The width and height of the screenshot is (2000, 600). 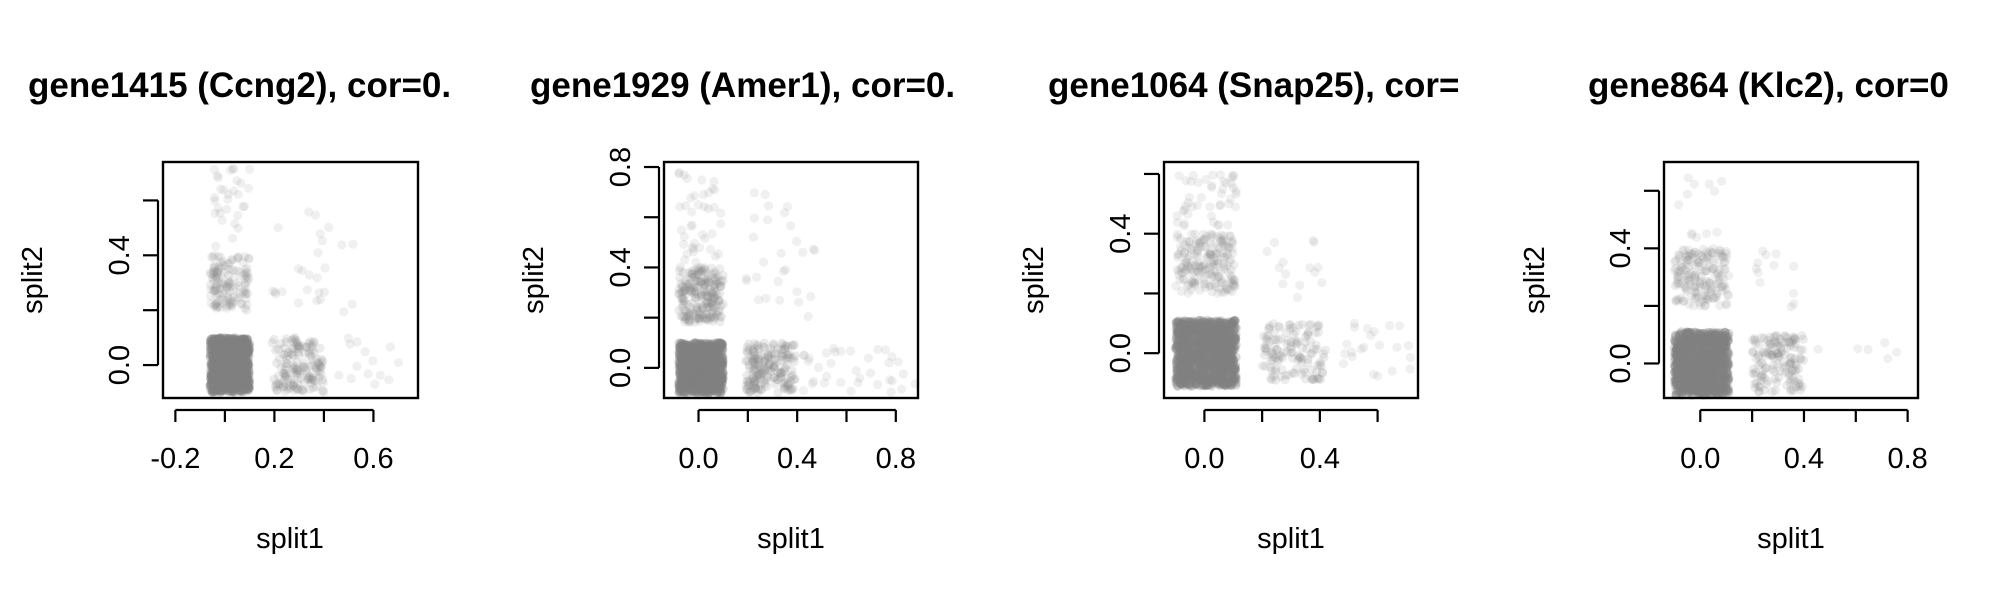 What do you see at coordinates (1034, 280) in the screenshot?
I see `y-axis-label: split2` at bounding box center [1034, 280].